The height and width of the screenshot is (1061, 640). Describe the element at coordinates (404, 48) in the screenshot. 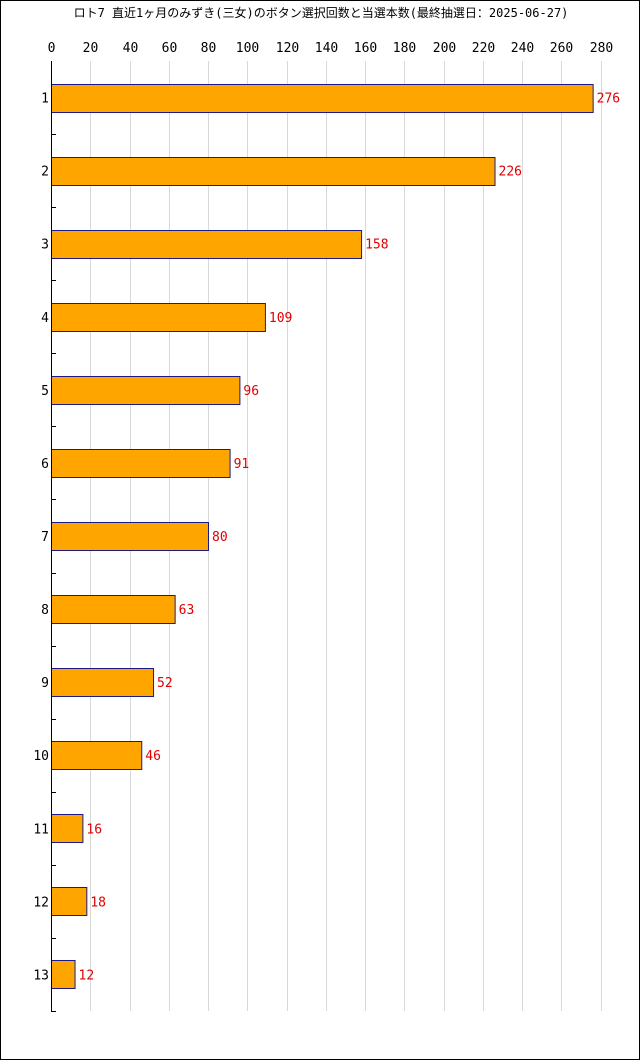

I see `x-tick-label: 180` at that location.